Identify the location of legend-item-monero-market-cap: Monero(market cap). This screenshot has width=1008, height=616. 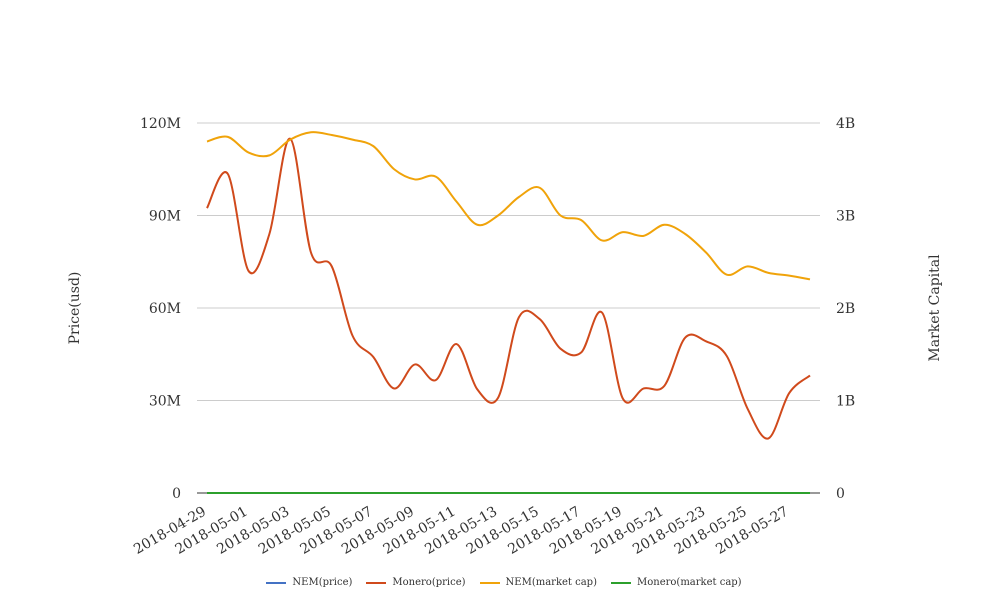
(676, 582).